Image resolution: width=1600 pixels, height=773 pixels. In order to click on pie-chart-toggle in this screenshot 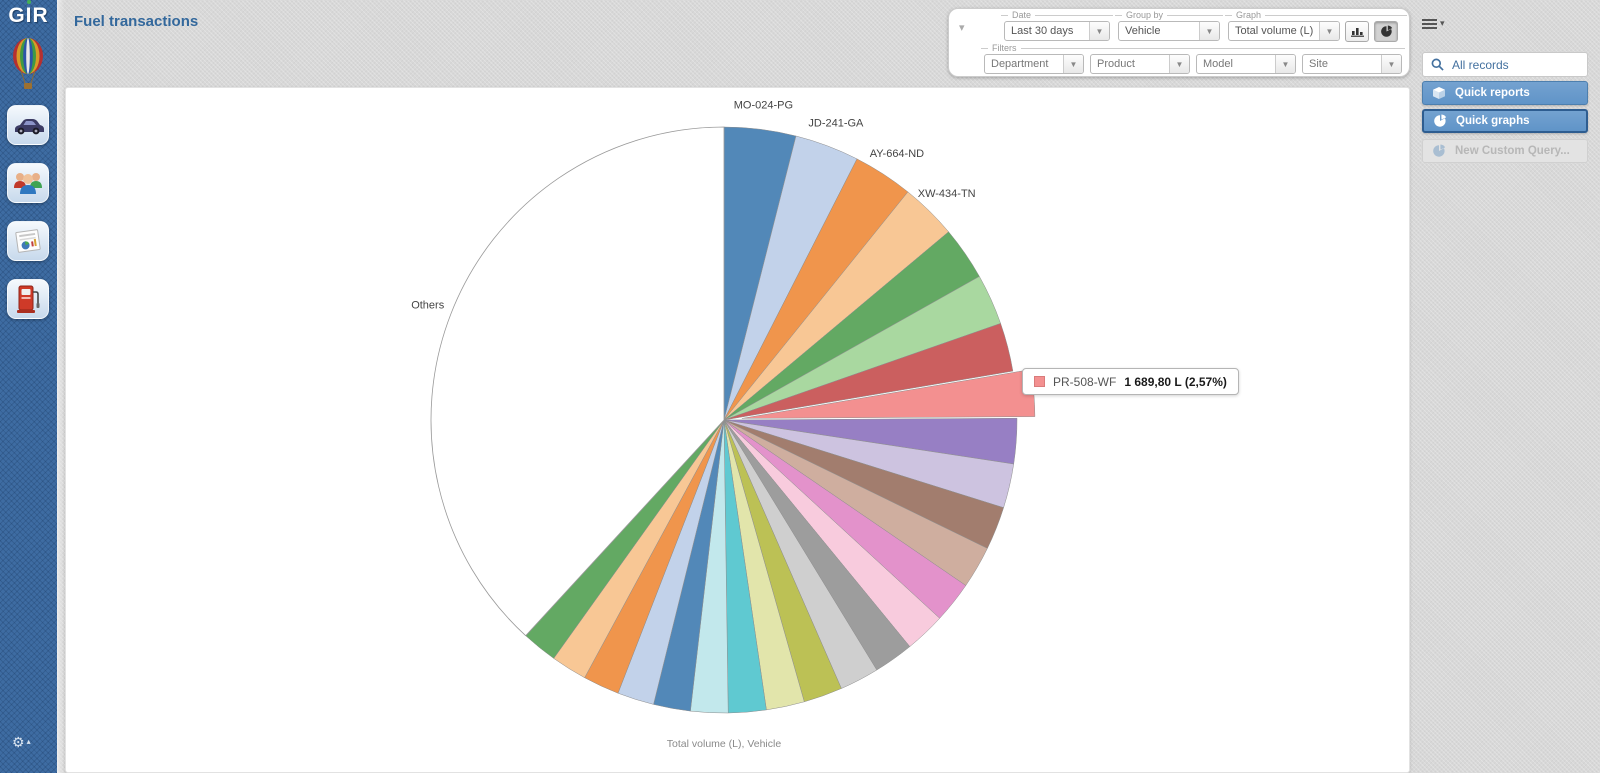, I will do `click(1386, 31)`.